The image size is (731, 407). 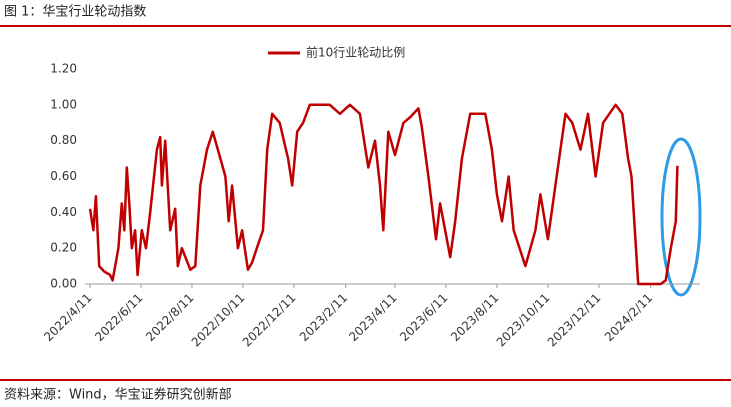 I want to click on x-tick-label: 2023/8/11, so click(x=474, y=317).